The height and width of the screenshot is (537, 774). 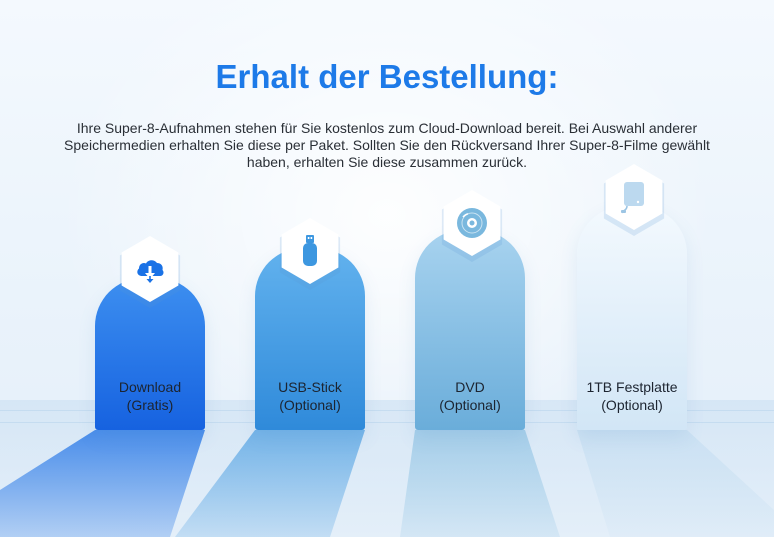 What do you see at coordinates (387, 76) in the screenshot?
I see `page-title: Erhalt der Bestellung:` at bounding box center [387, 76].